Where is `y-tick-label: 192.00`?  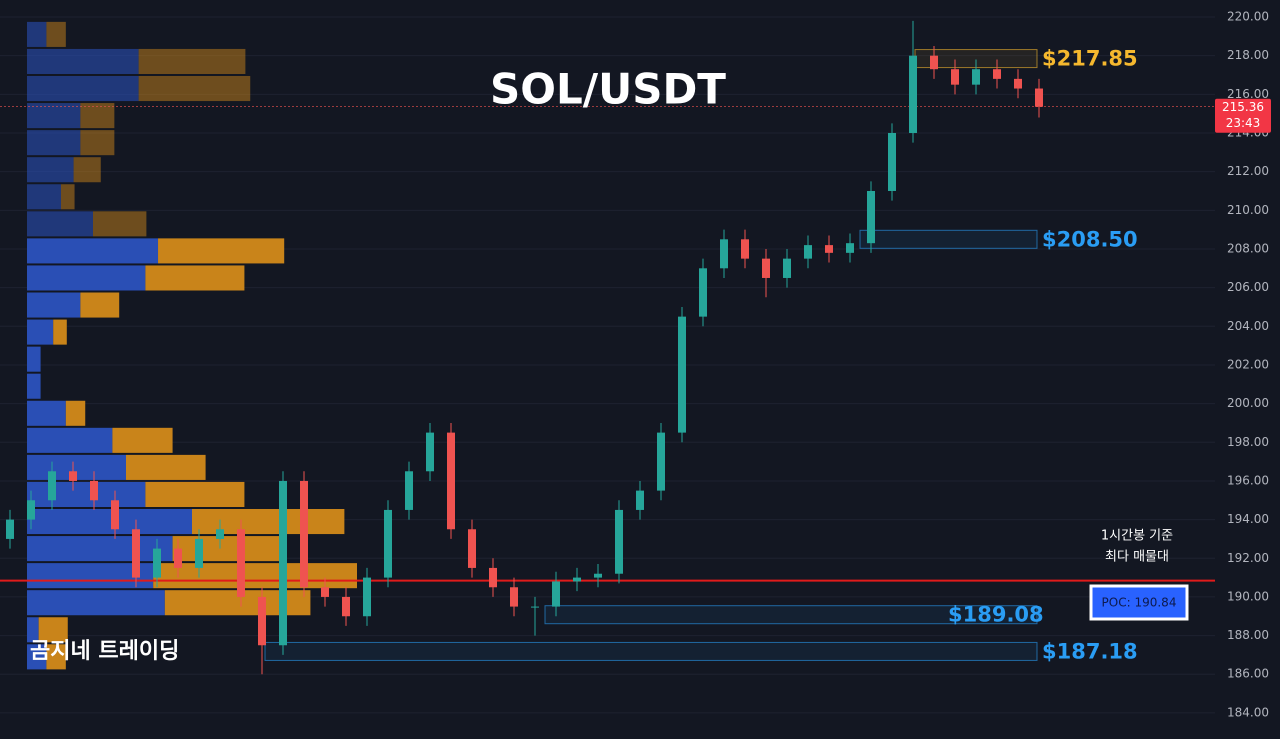 y-tick-label: 192.00 is located at coordinates (1248, 558).